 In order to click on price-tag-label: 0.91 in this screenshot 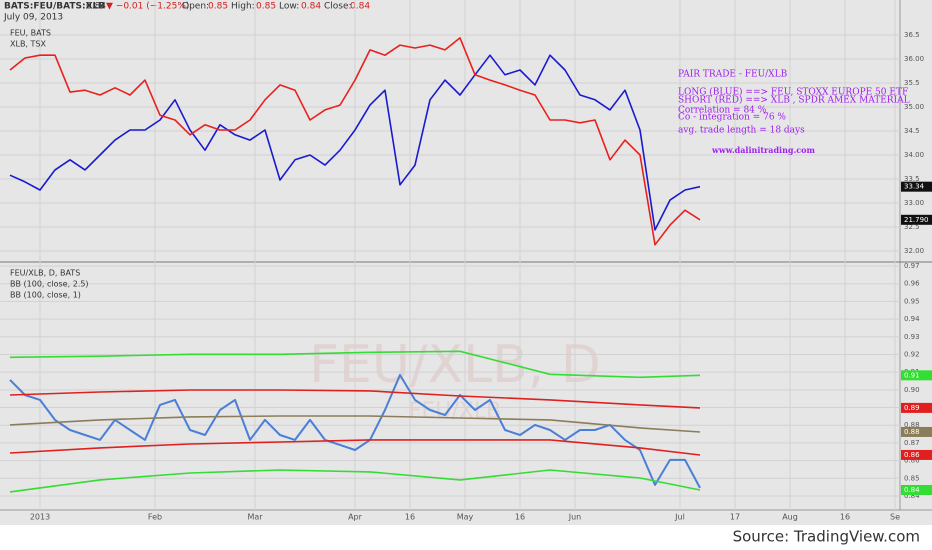, I will do `click(912, 375)`.